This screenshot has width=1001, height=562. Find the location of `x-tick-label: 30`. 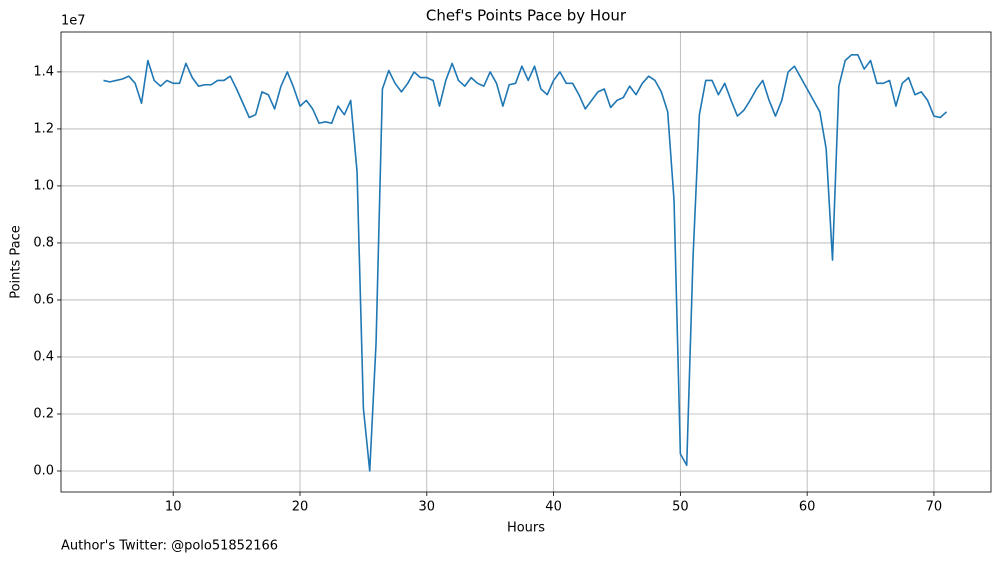

x-tick-label: 30 is located at coordinates (427, 507).